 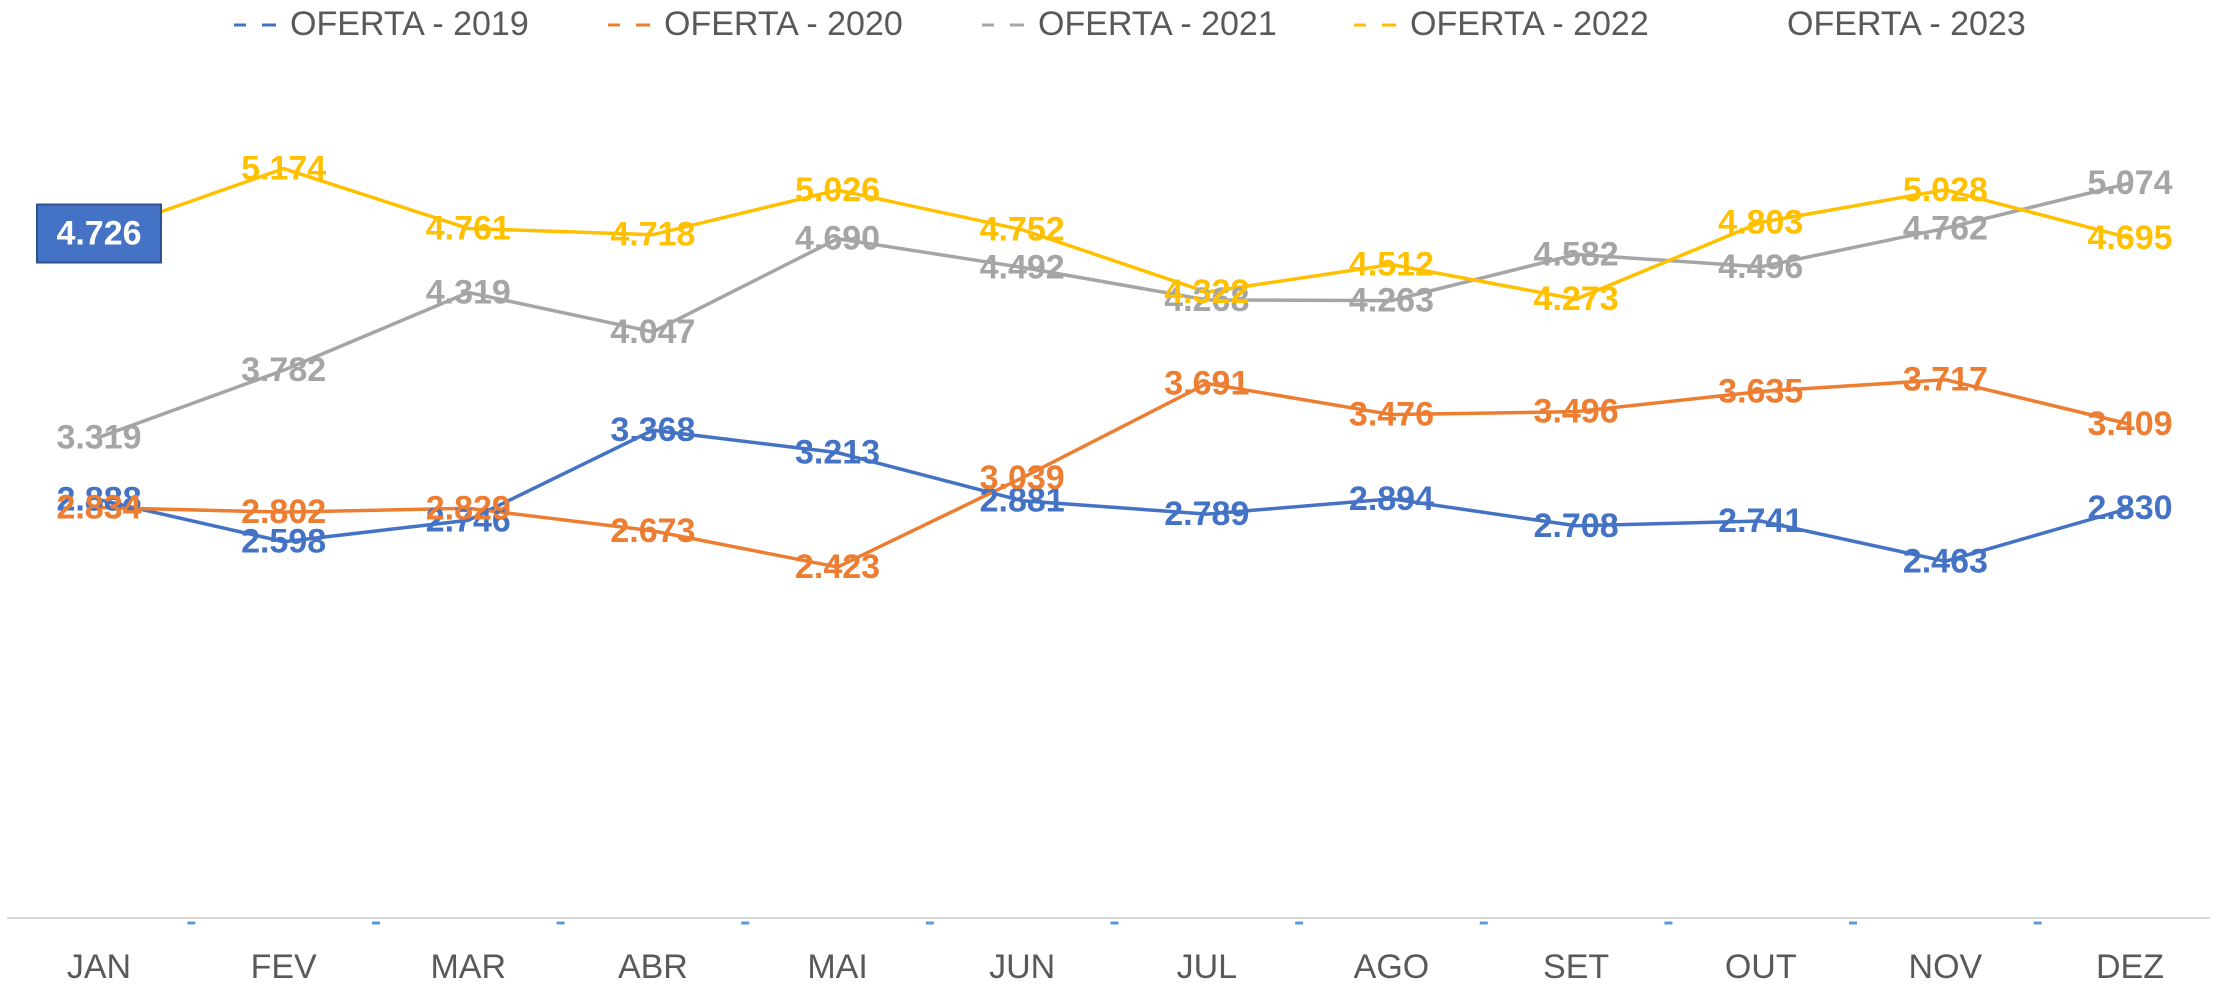 I want to click on data-label: 2.423, so click(x=837, y=567).